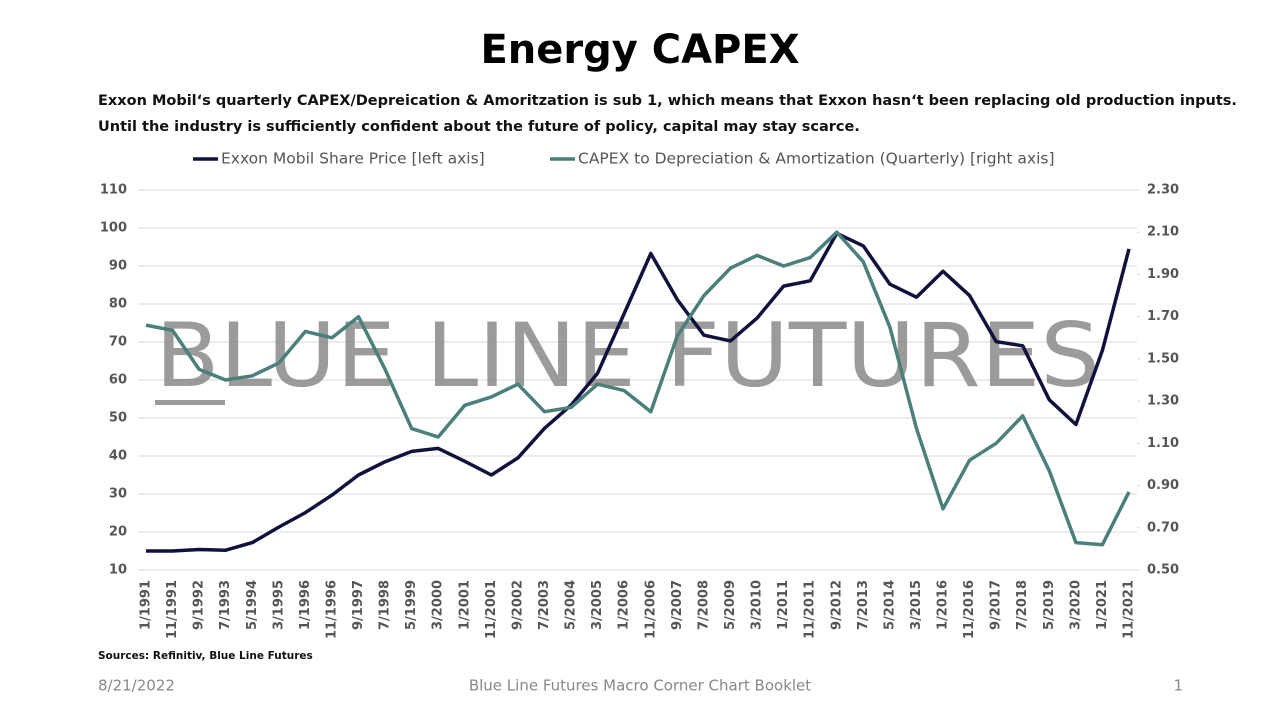 This screenshot has height=720, width=1280. Describe the element at coordinates (118, 266) in the screenshot. I see `y-tick-label: 90` at that location.